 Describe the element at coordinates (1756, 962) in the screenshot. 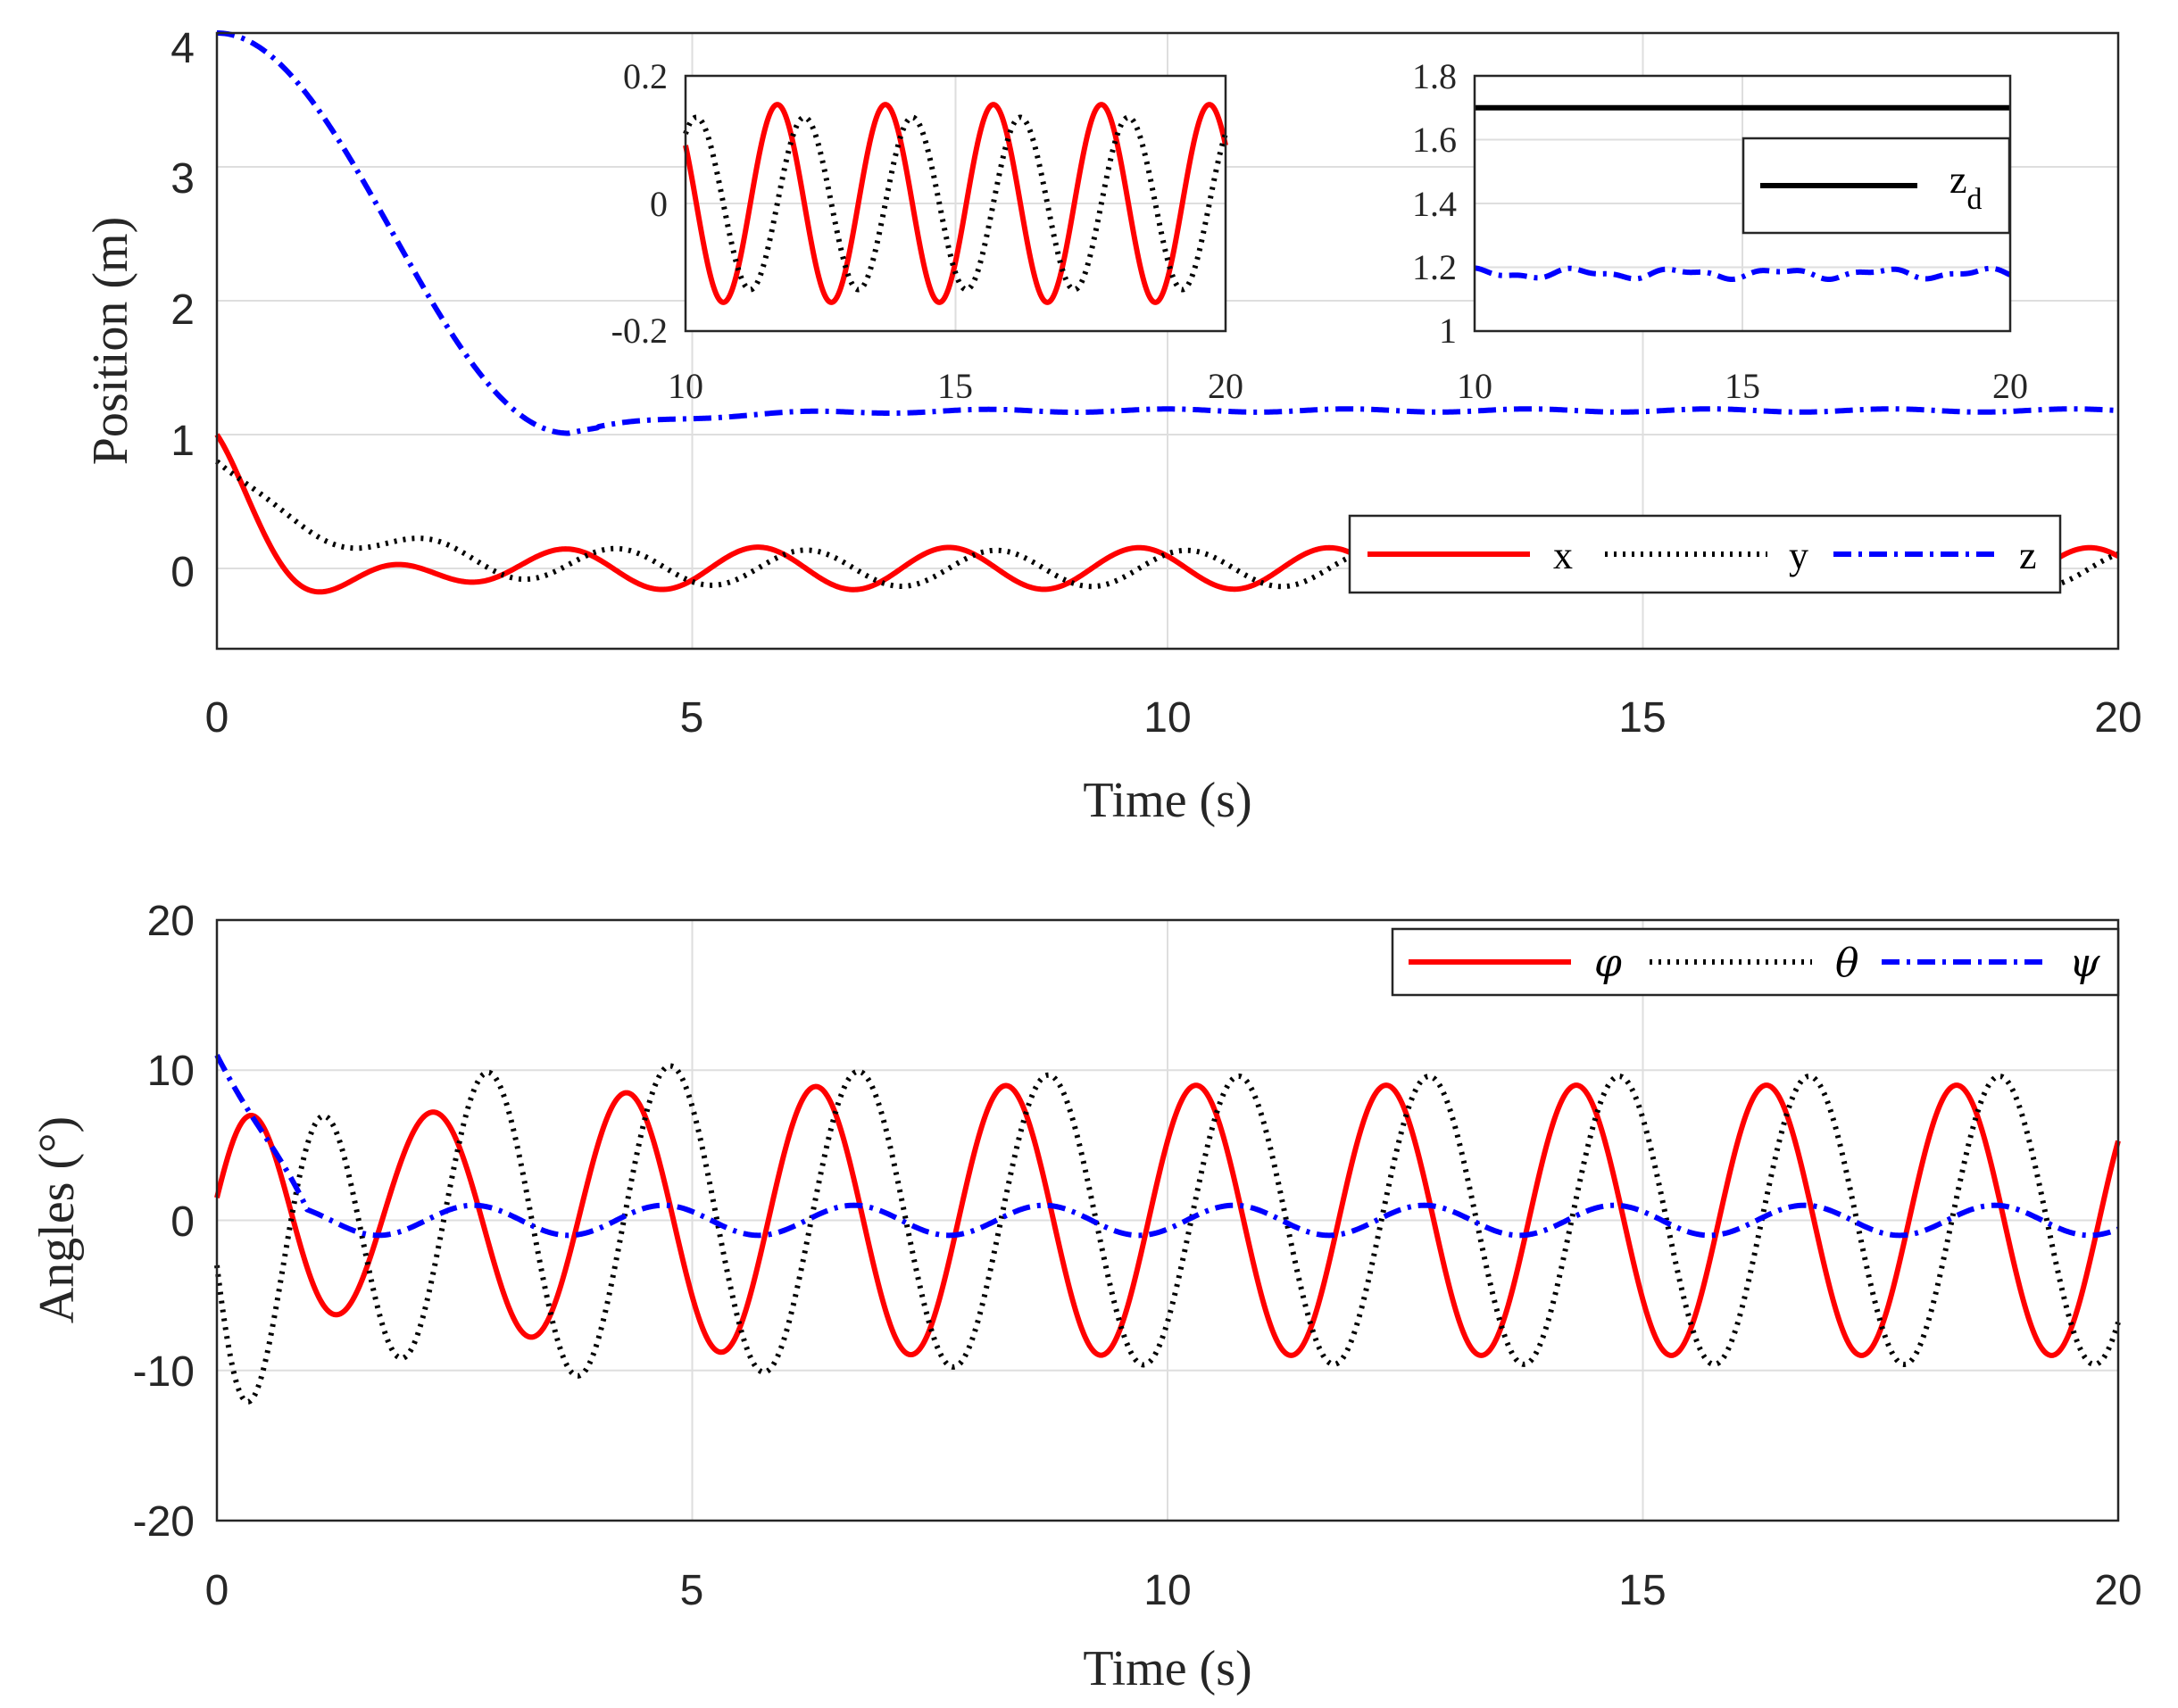

I see `angles-legend: φ θ ψ` at that location.